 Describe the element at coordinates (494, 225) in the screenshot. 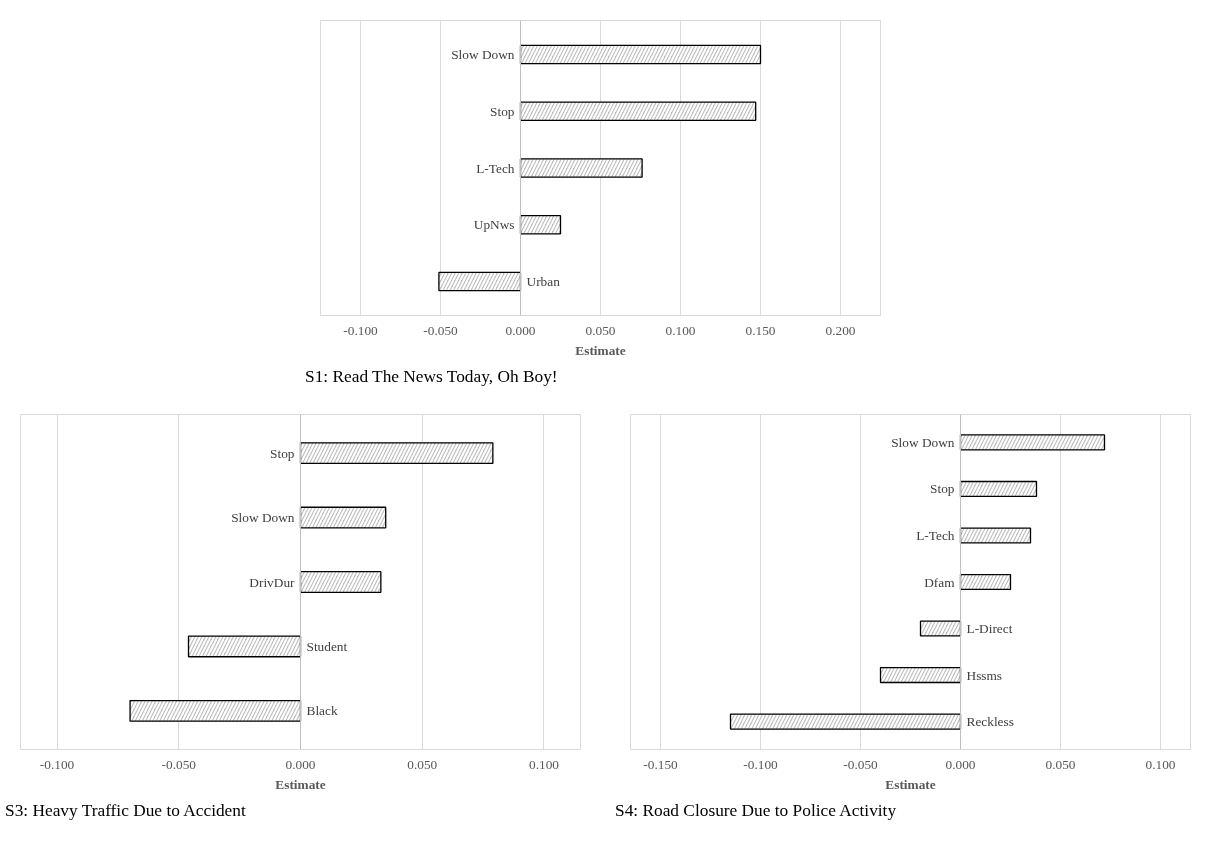

I see `category-label: UpNws` at that location.